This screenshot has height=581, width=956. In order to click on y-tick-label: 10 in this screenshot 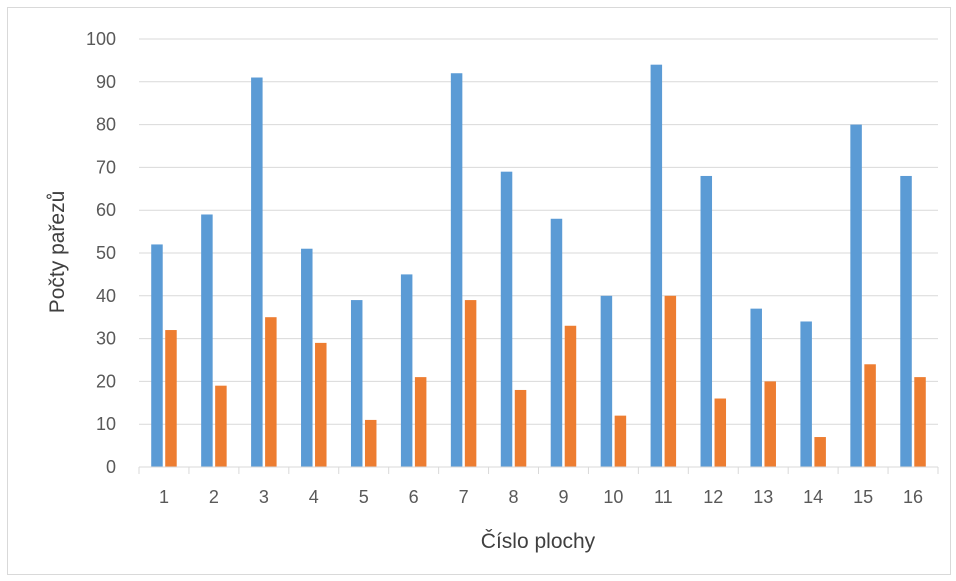, I will do `click(106, 424)`.